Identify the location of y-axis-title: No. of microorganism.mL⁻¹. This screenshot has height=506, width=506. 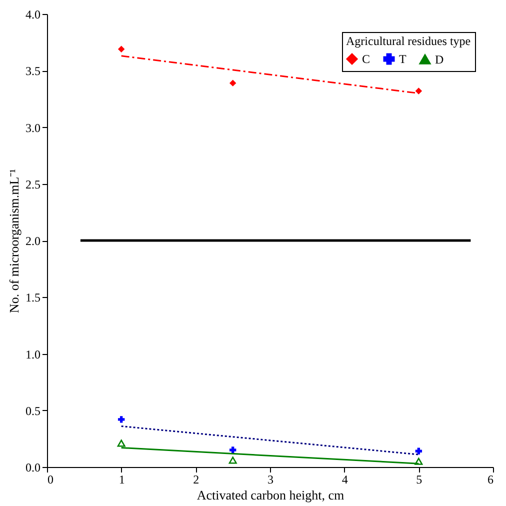
(14, 241).